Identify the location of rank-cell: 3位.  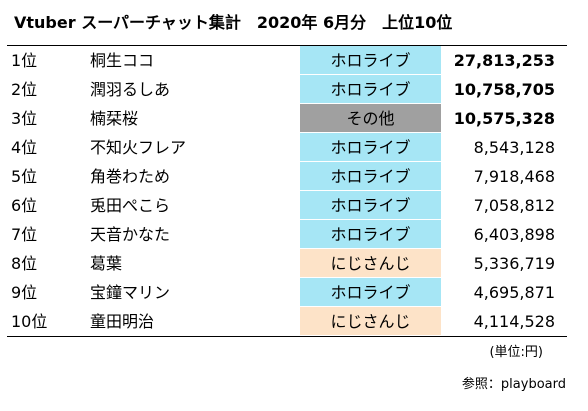
(24, 118).